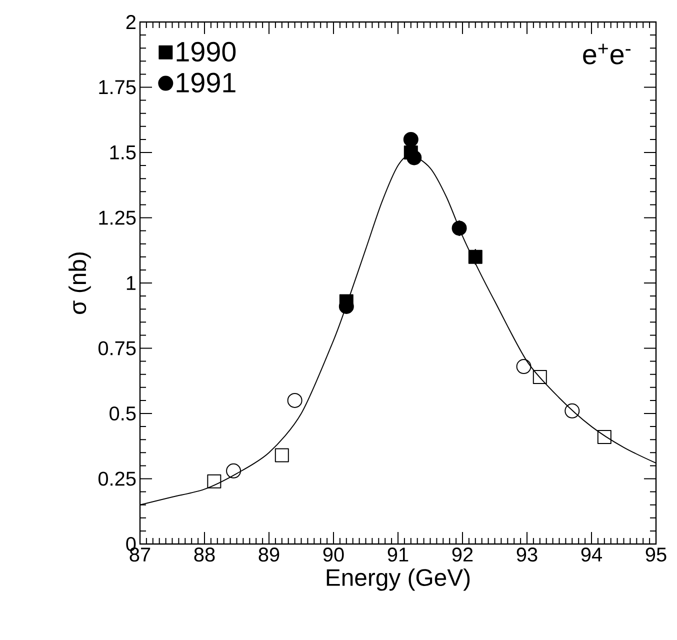 The width and height of the screenshot is (677, 640). I want to click on y-tick-label: 2, so click(131, 22).